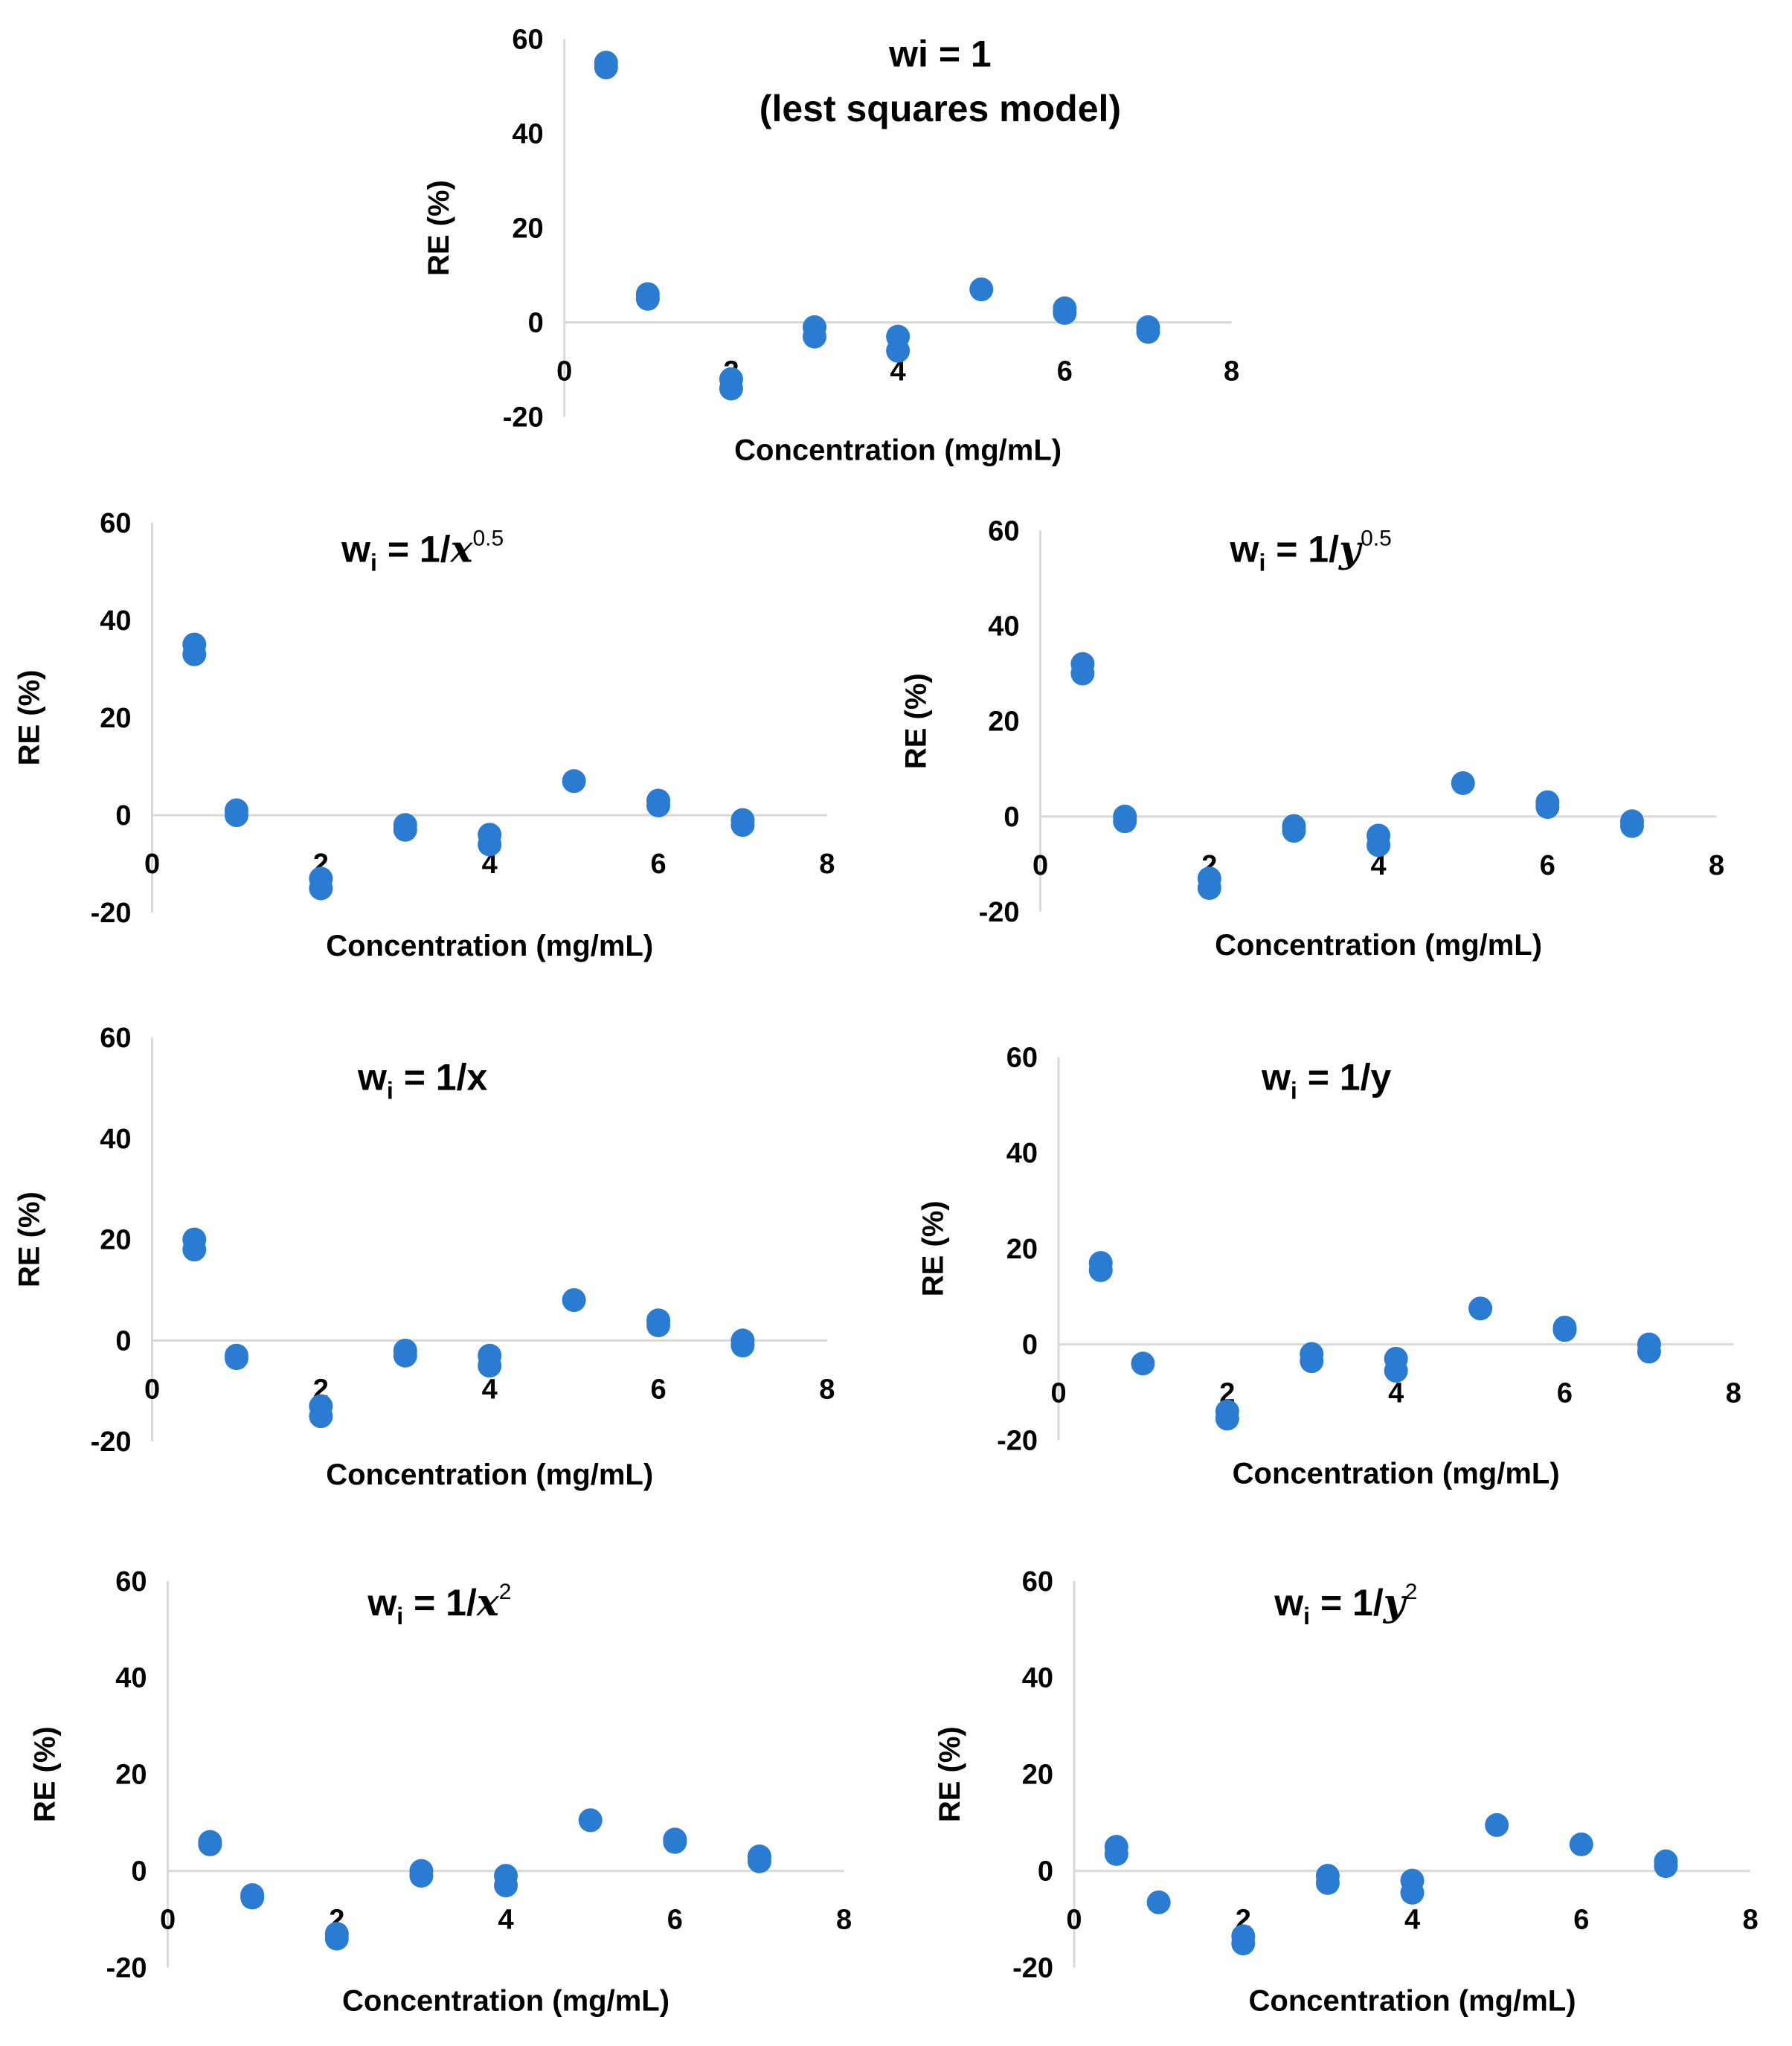 The width and height of the screenshot is (1792, 2046). I want to click on title-subscript: i, so click(374, 563).